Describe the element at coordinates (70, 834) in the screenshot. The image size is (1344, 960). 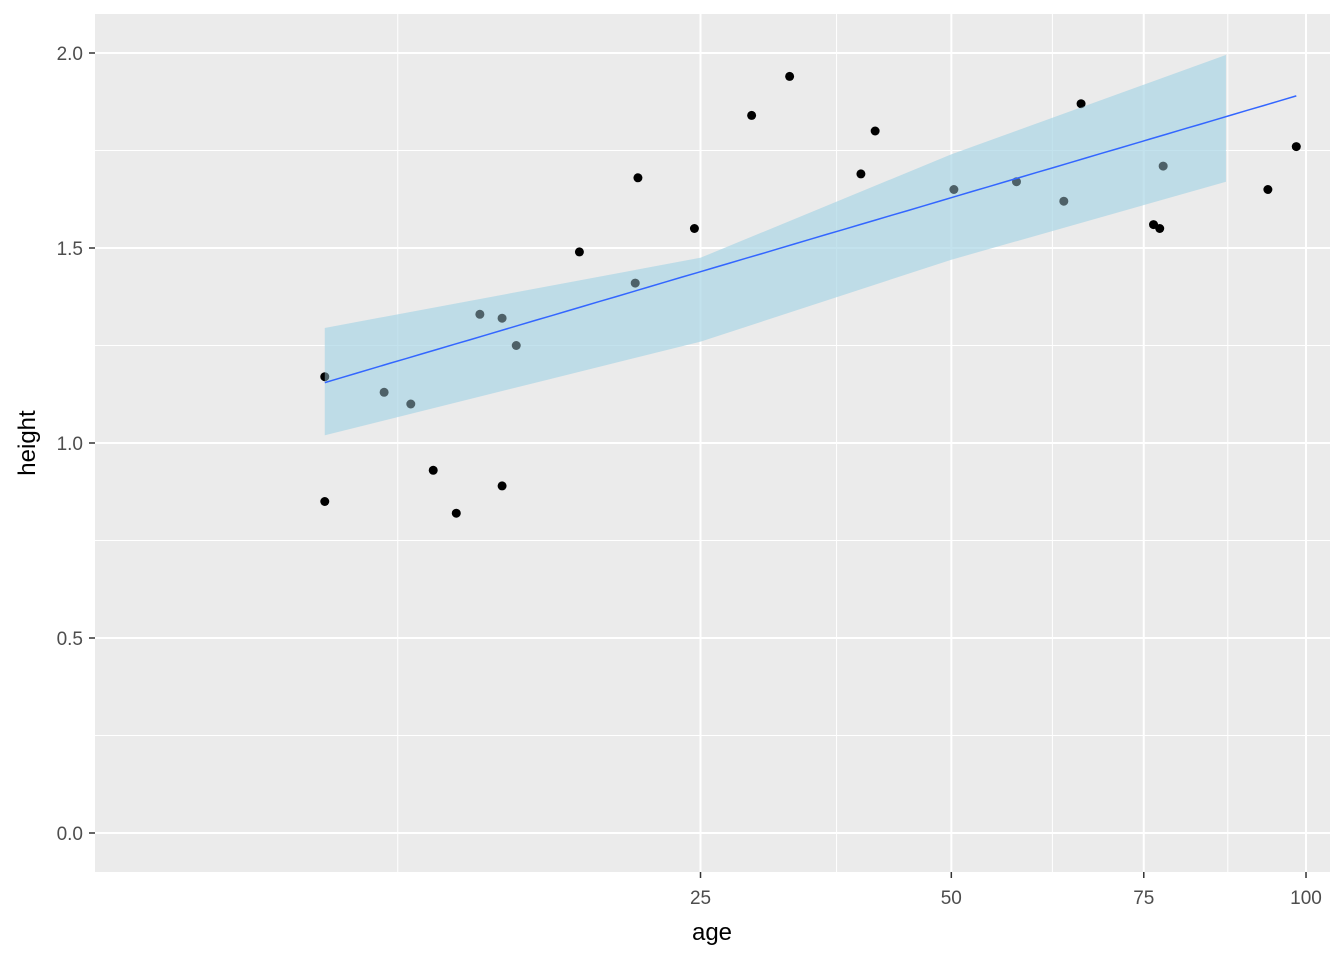
I see `y-tick-label: 0.0` at that location.